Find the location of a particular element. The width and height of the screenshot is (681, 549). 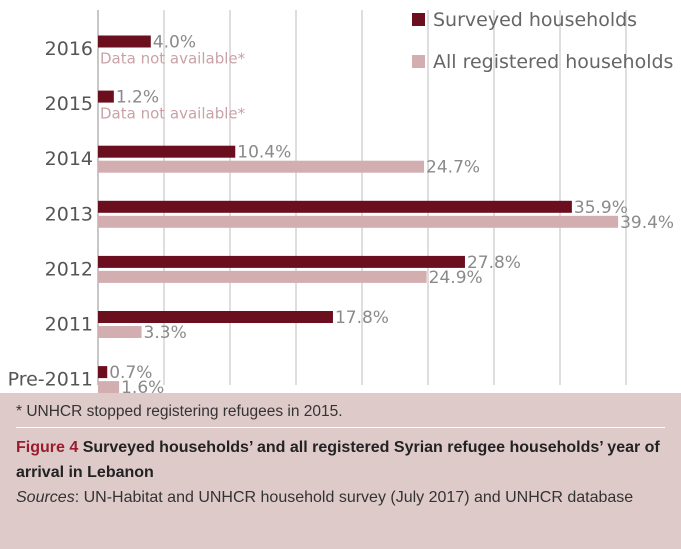

value-label-surveyed-2011: 17.8% is located at coordinates (362, 318).